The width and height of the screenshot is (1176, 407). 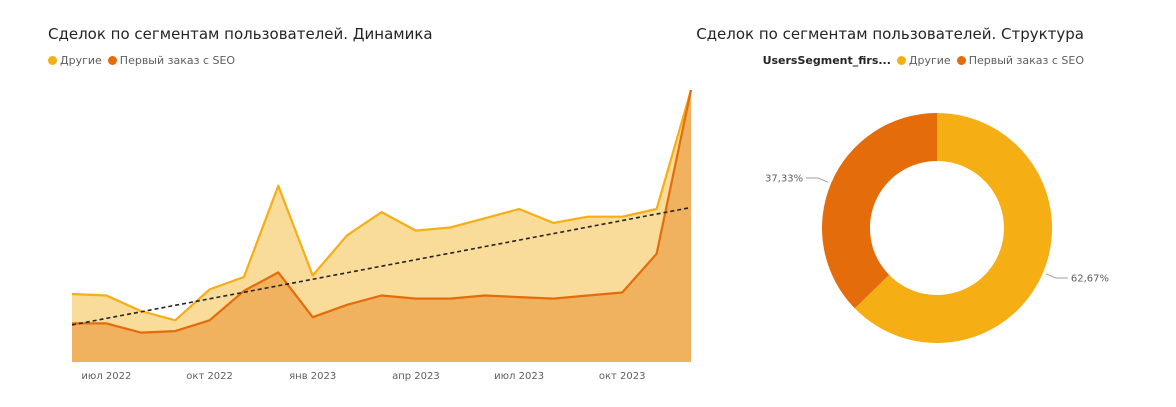 What do you see at coordinates (961, 60) in the screenshot?
I see `pie-legend-dot-seo` at bounding box center [961, 60].